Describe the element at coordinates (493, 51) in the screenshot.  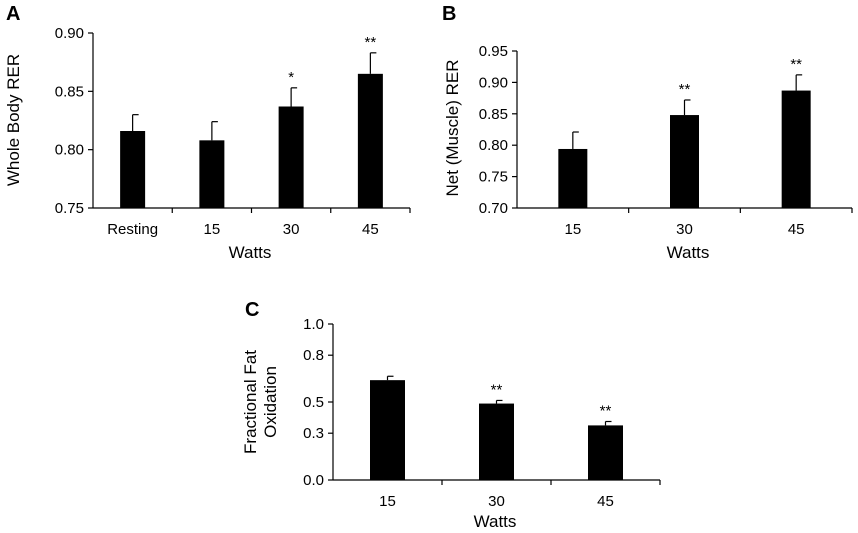
I see `y-tick-label: 0.95` at that location.